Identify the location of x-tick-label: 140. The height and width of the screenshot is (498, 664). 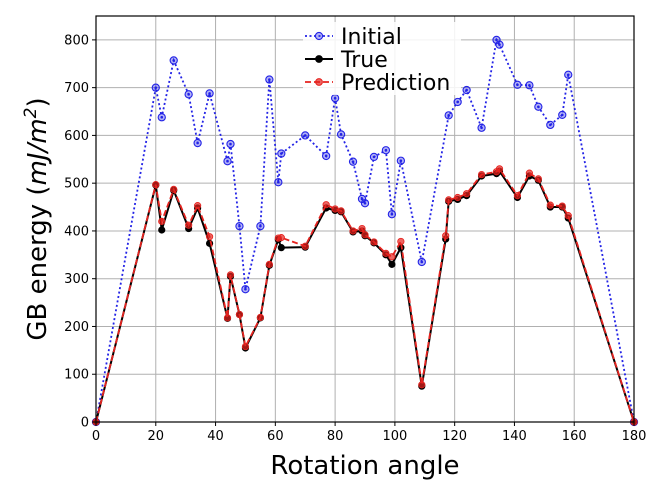
(514, 436).